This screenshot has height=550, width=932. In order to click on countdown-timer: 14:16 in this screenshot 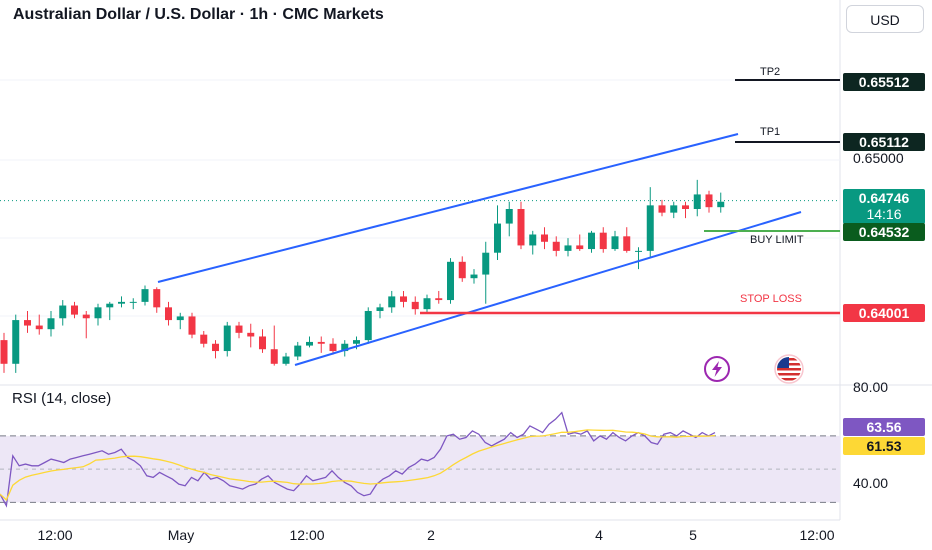, I will do `click(884, 214)`.